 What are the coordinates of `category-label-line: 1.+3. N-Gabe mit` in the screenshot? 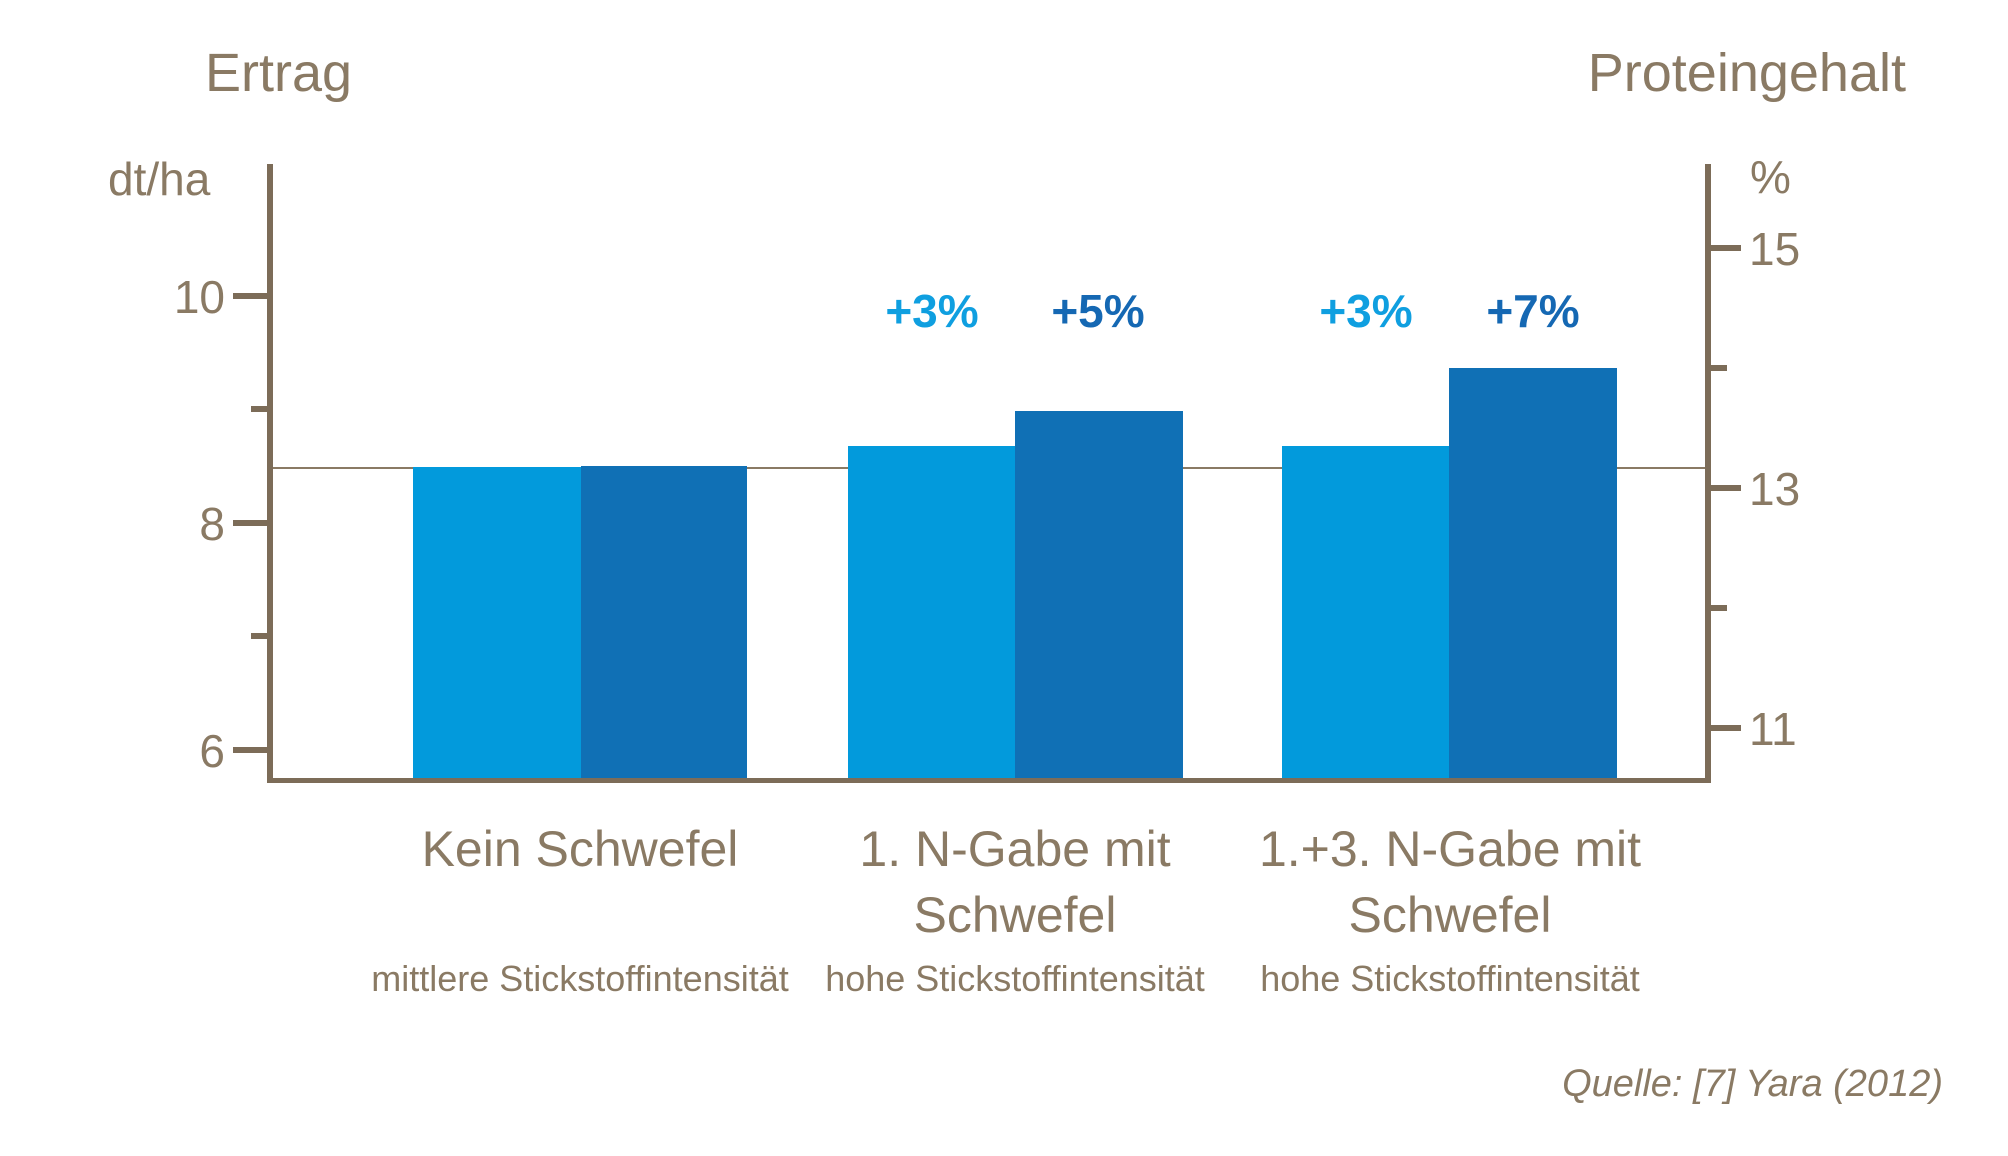 It's located at (1450, 849).